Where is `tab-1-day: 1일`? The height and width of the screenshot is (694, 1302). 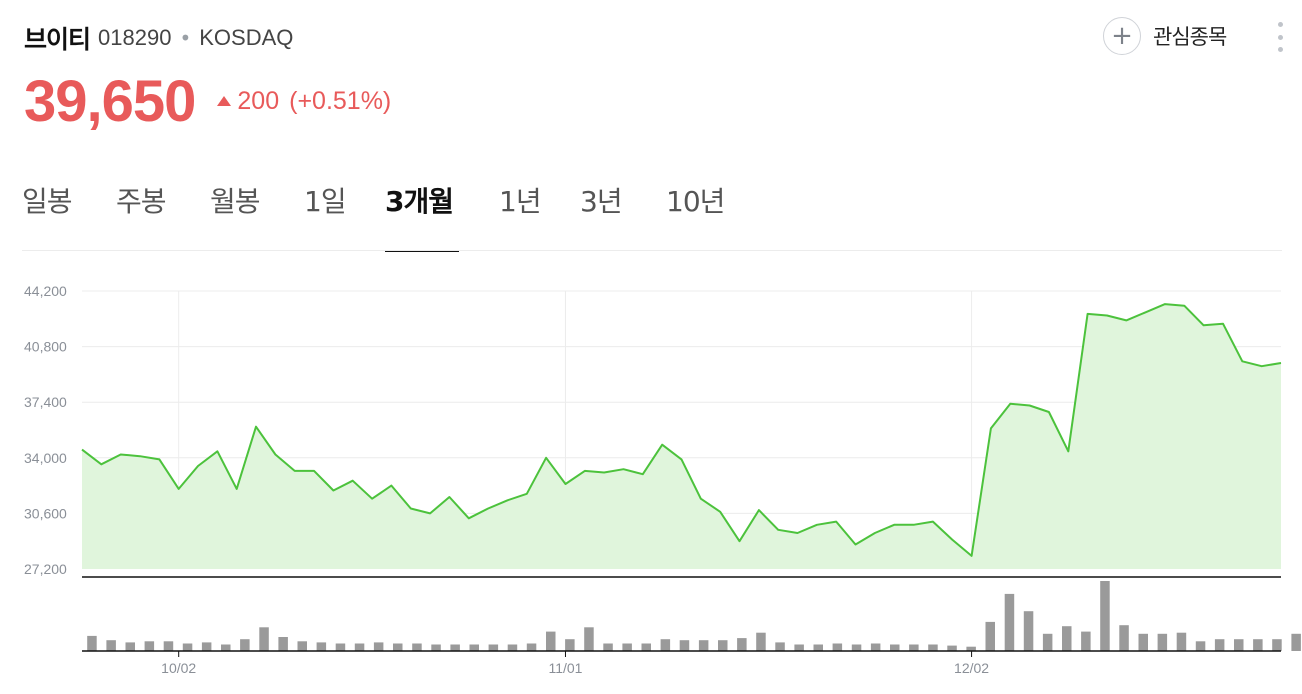
tab-1-day: 1일 is located at coordinates (344, 212).